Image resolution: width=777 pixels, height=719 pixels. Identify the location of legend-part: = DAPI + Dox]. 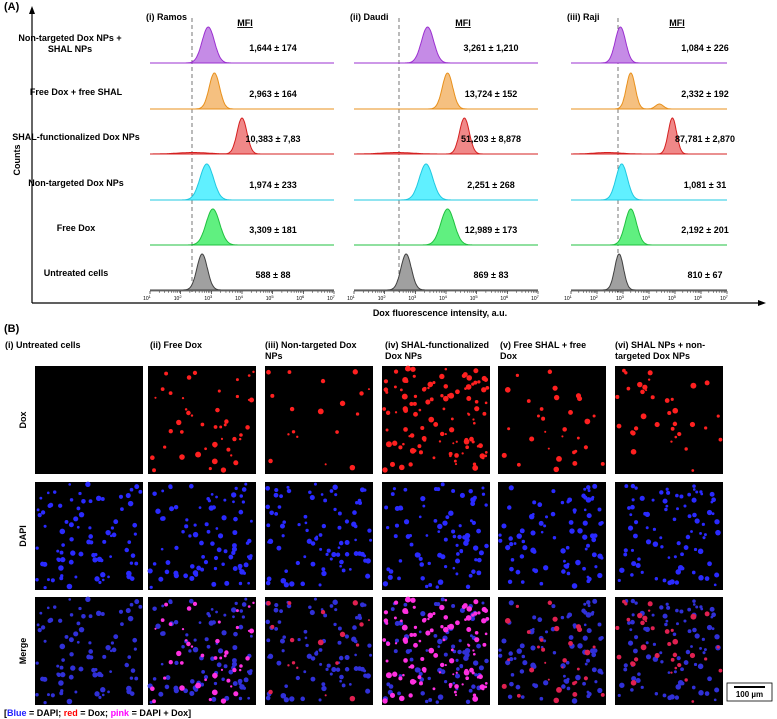
(160, 713).